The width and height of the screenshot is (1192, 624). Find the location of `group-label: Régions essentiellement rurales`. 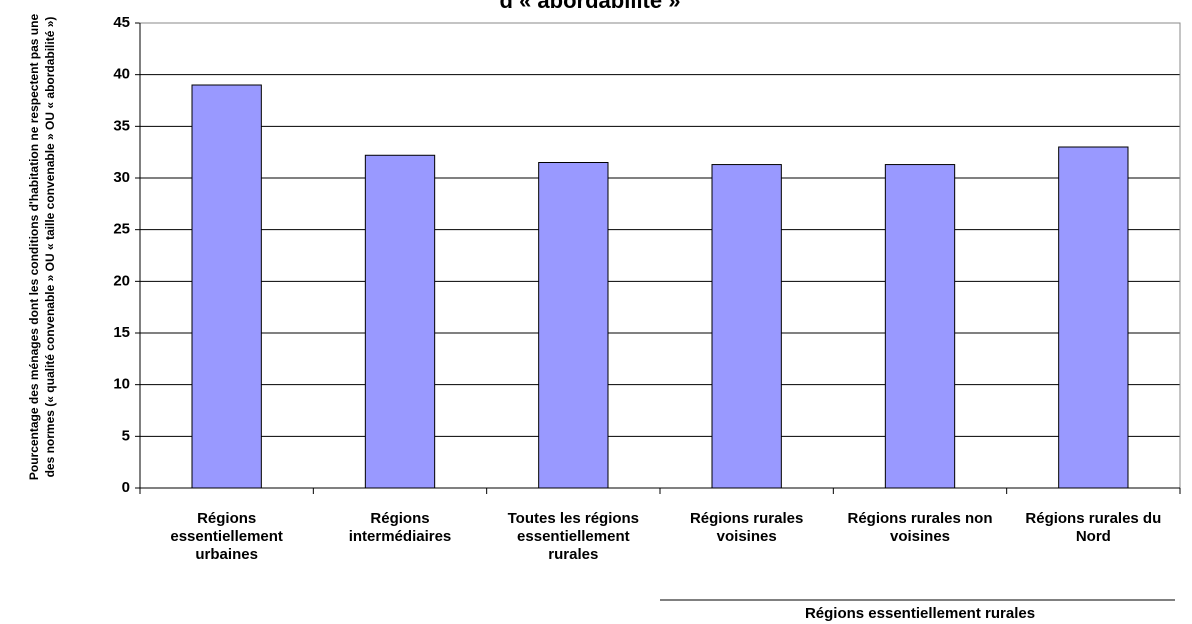

group-label: Régions essentiellement rurales is located at coordinates (920, 613).